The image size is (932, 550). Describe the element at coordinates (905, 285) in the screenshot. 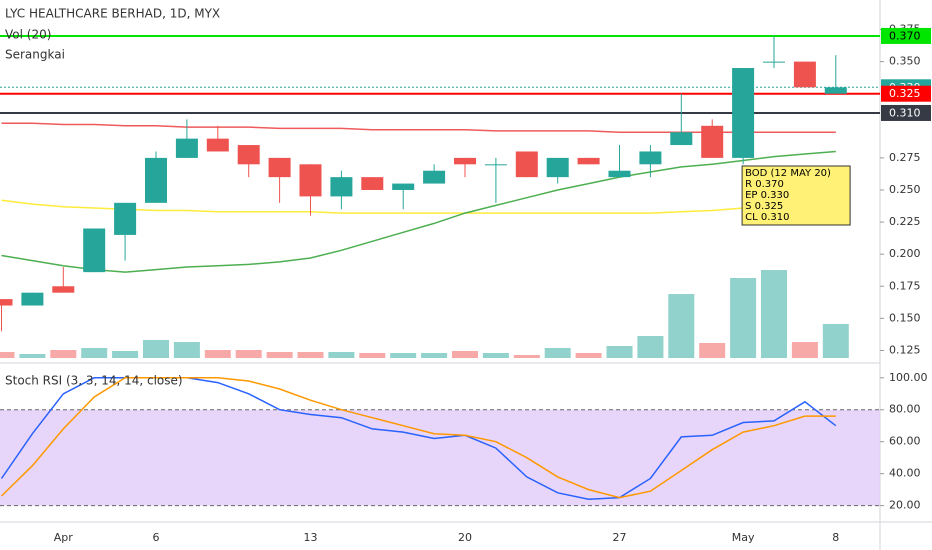

I see `y-tick-label: 0.175` at that location.